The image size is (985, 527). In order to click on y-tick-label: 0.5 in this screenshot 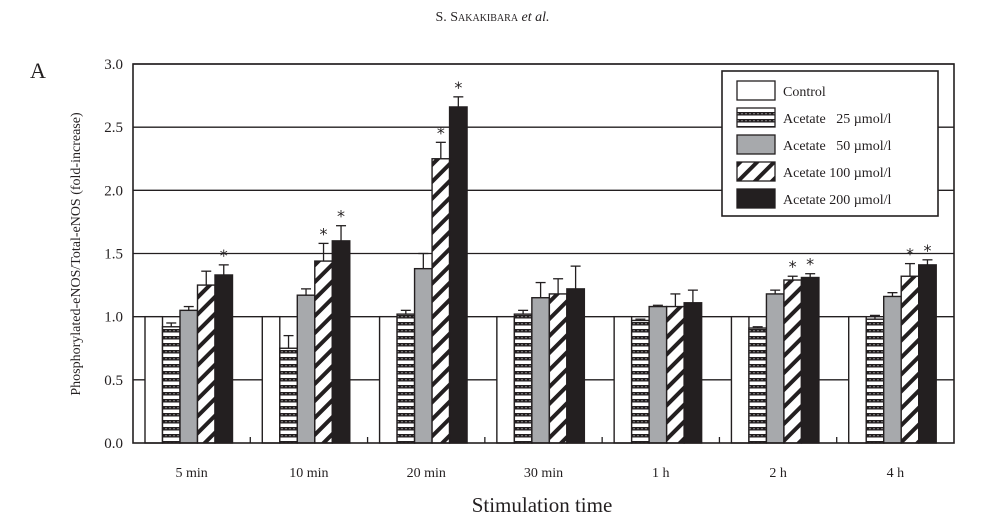, I will do `click(113, 381)`.